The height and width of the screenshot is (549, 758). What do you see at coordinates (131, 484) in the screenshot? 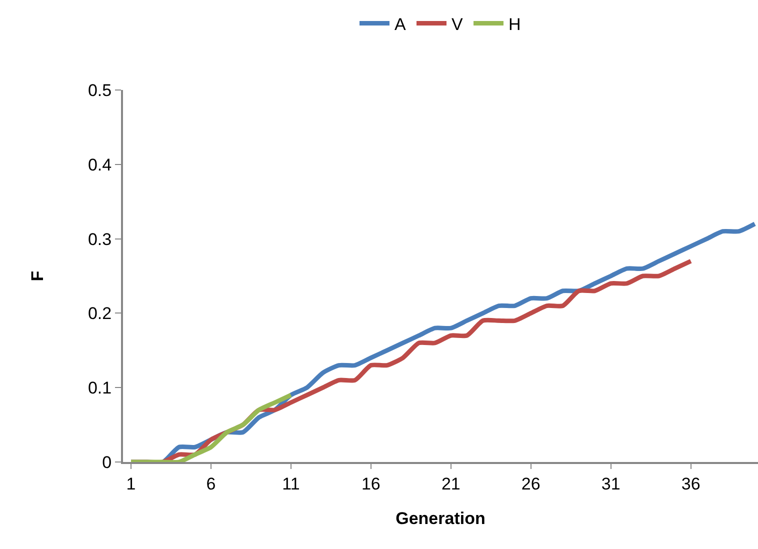
I see `x-tick-label: 1` at bounding box center [131, 484].